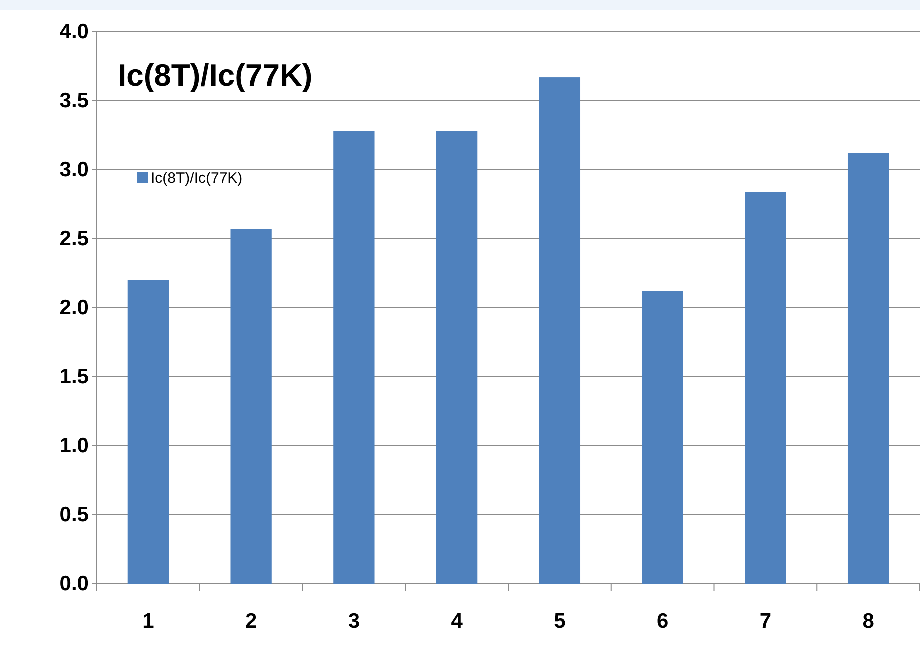  What do you see at coordinates (75, 239) in the screenshot?
I see `y-tick-label: 2.5` at bounding box center [75, 239].